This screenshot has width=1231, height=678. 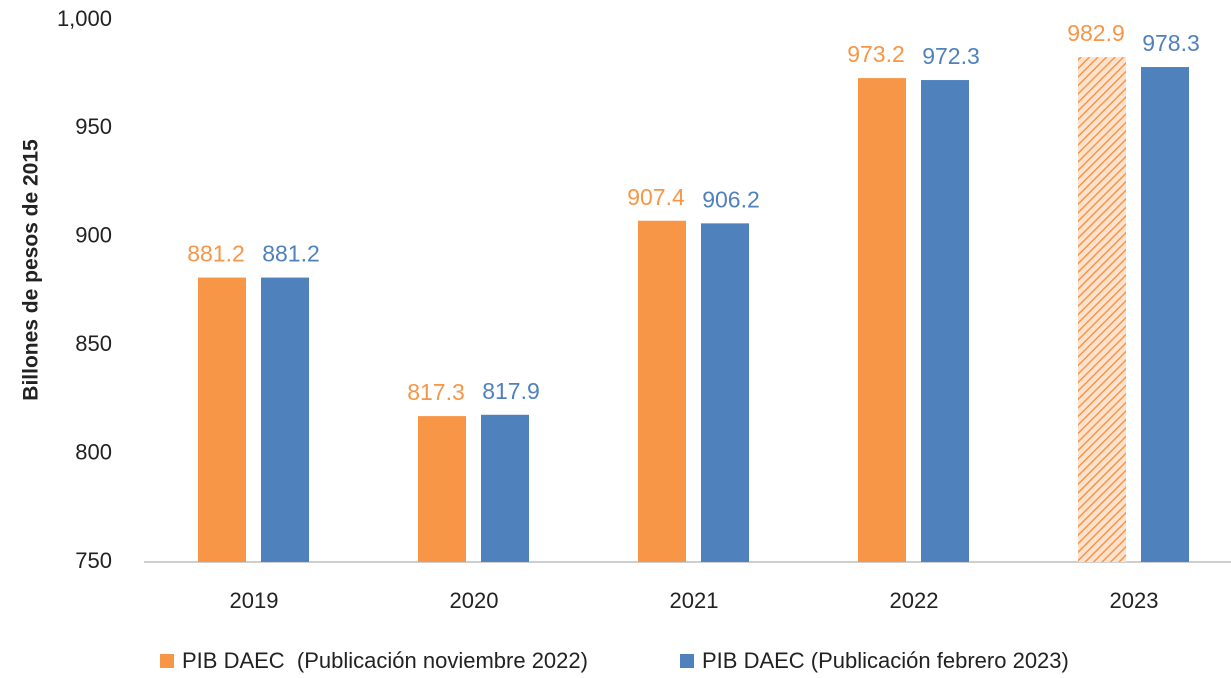 What do you see at coordinates (93, 235) in the screenshot?
I see `y-tick-label: 900` at bounding box center [93, 235].